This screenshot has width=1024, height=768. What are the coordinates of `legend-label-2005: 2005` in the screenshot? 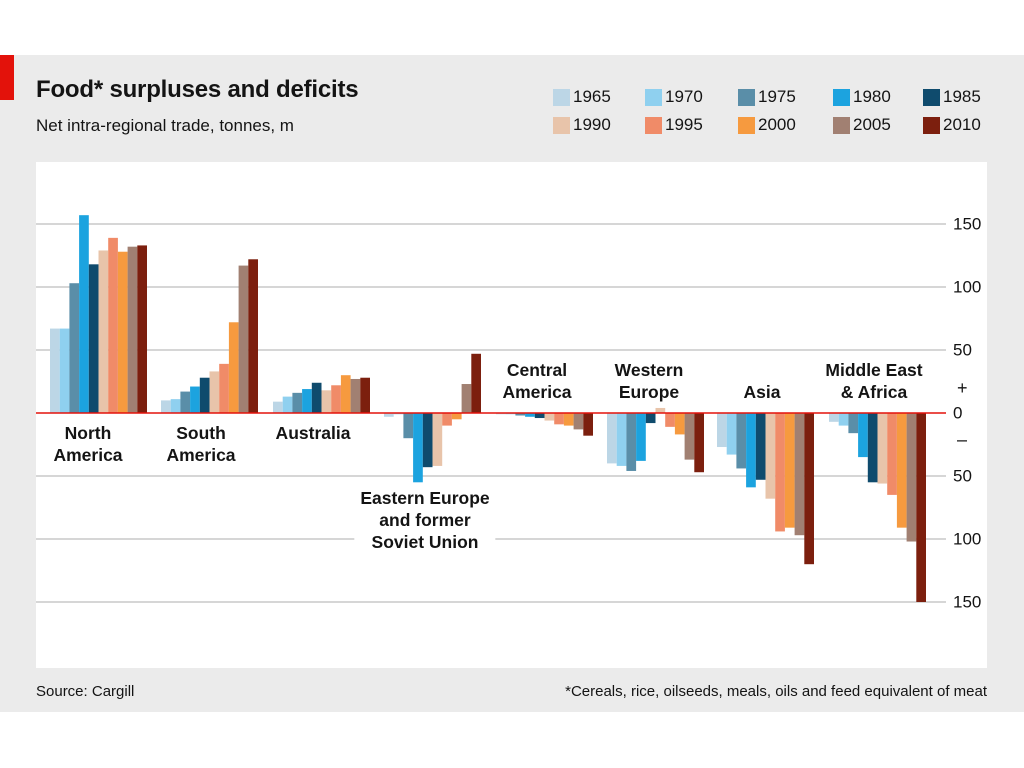 It's located at (872, 124).